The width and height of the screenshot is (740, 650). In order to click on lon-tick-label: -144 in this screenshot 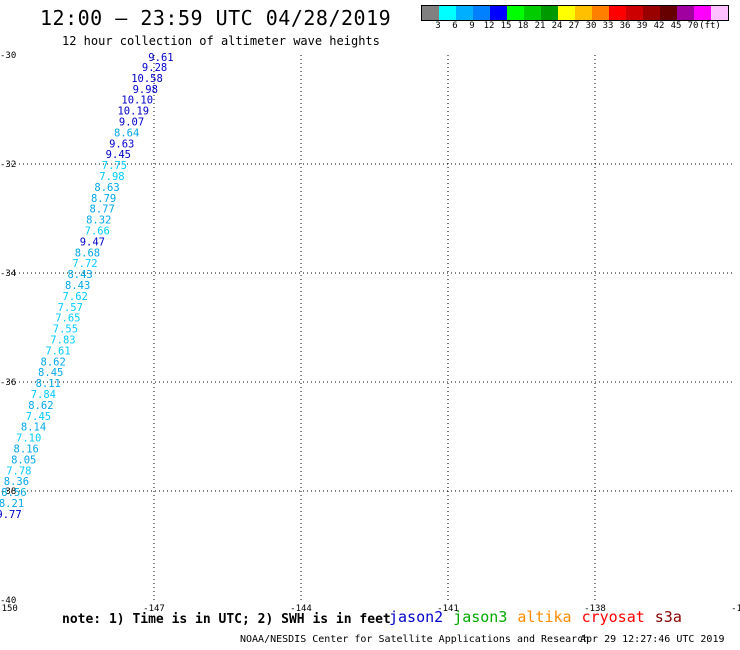, I will do `click(301, 609)`.